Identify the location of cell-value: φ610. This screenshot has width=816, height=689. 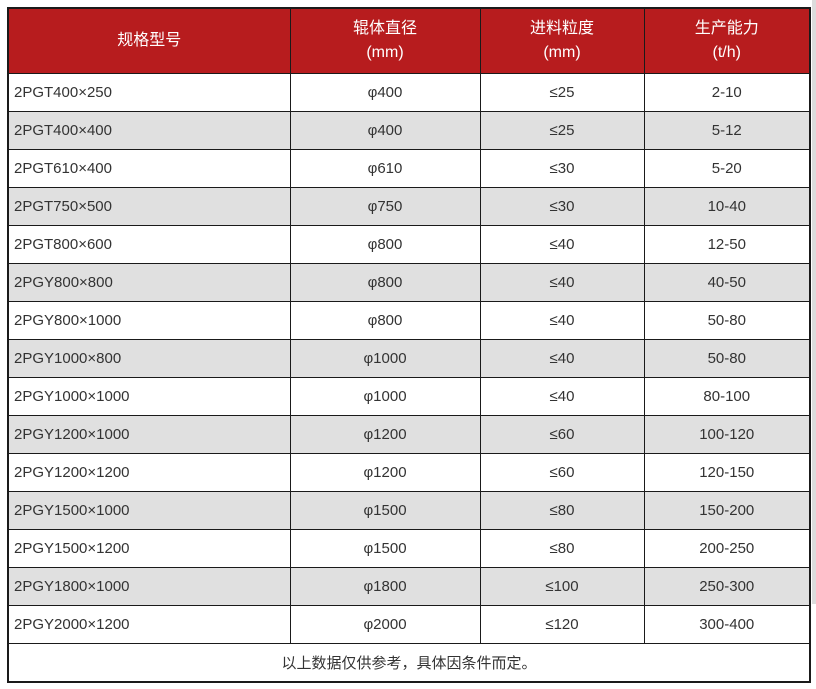
(385, 168).